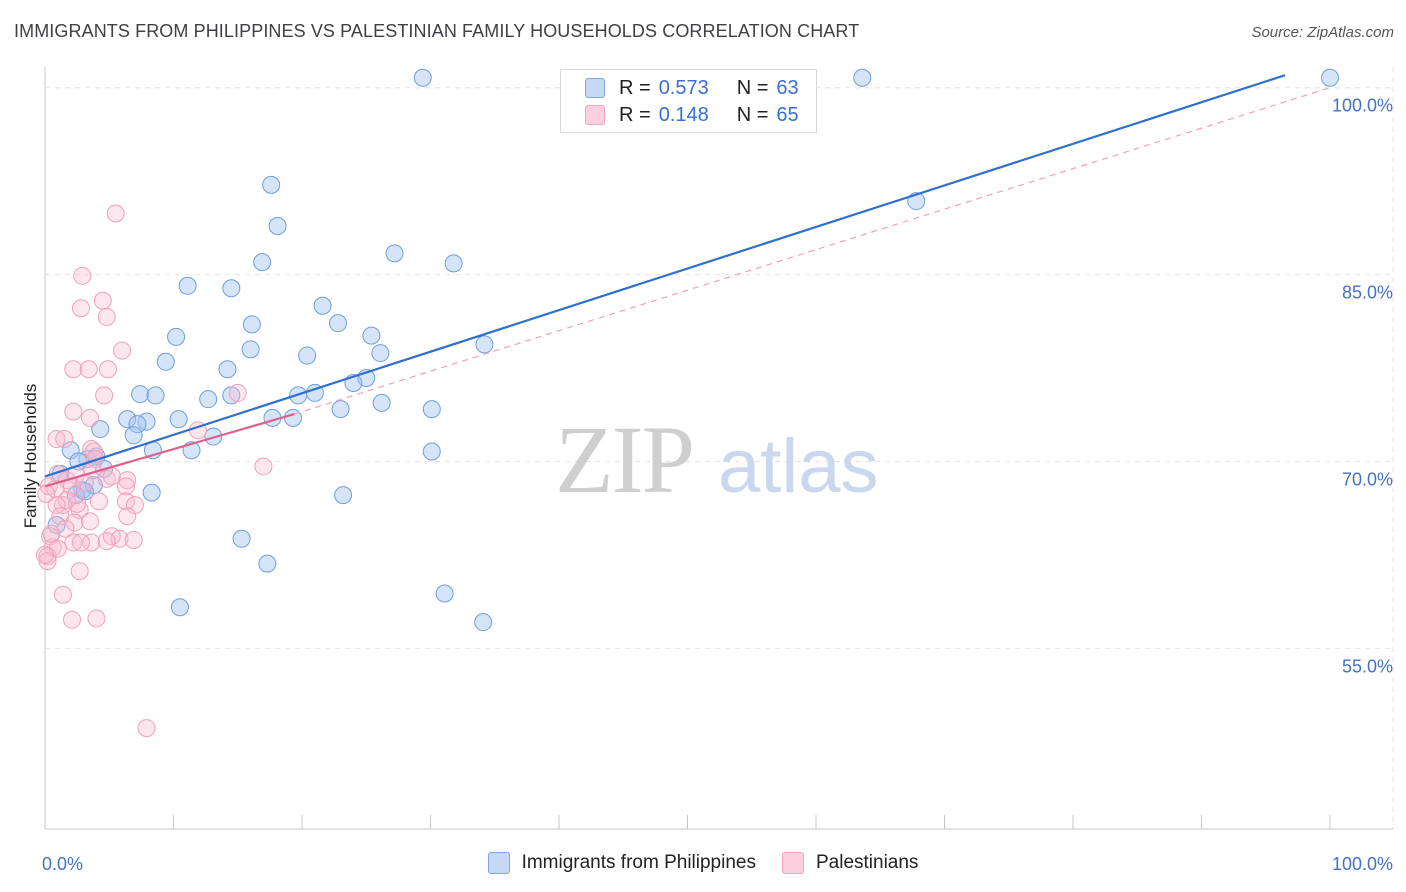 The height and width of the screenshot is (892, 1406). I want to click on watermark: ZIP atlas, so click(717, 459).